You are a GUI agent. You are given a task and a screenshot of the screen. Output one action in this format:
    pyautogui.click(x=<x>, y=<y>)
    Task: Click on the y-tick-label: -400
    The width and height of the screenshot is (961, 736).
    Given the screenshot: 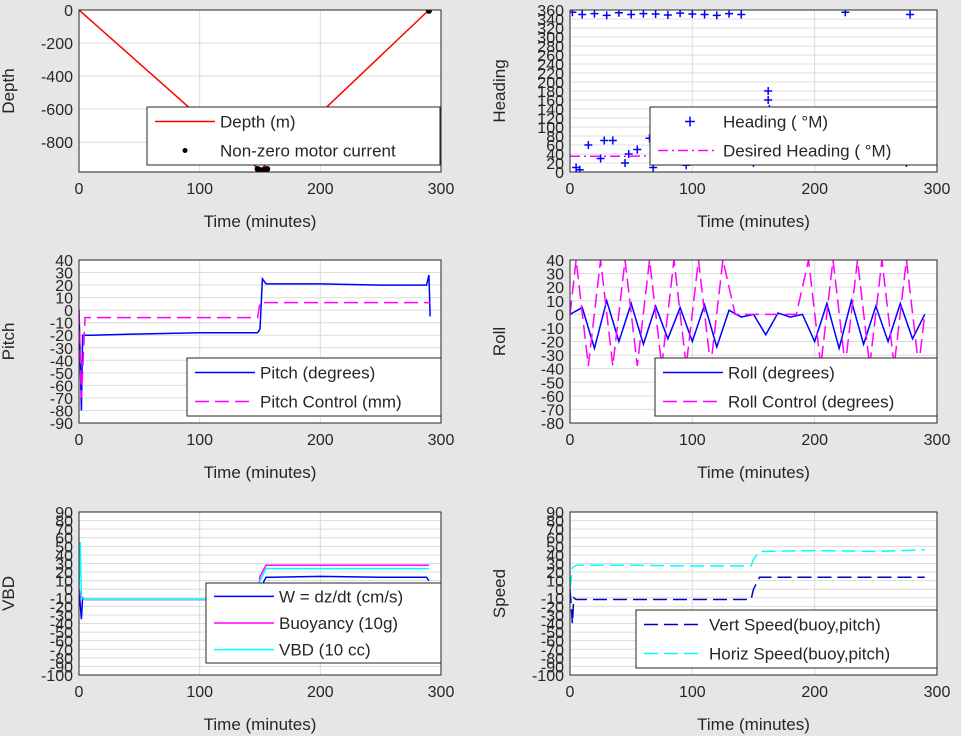 What is the action you would take?
    pyautogui.click(x=57, y=77)
    